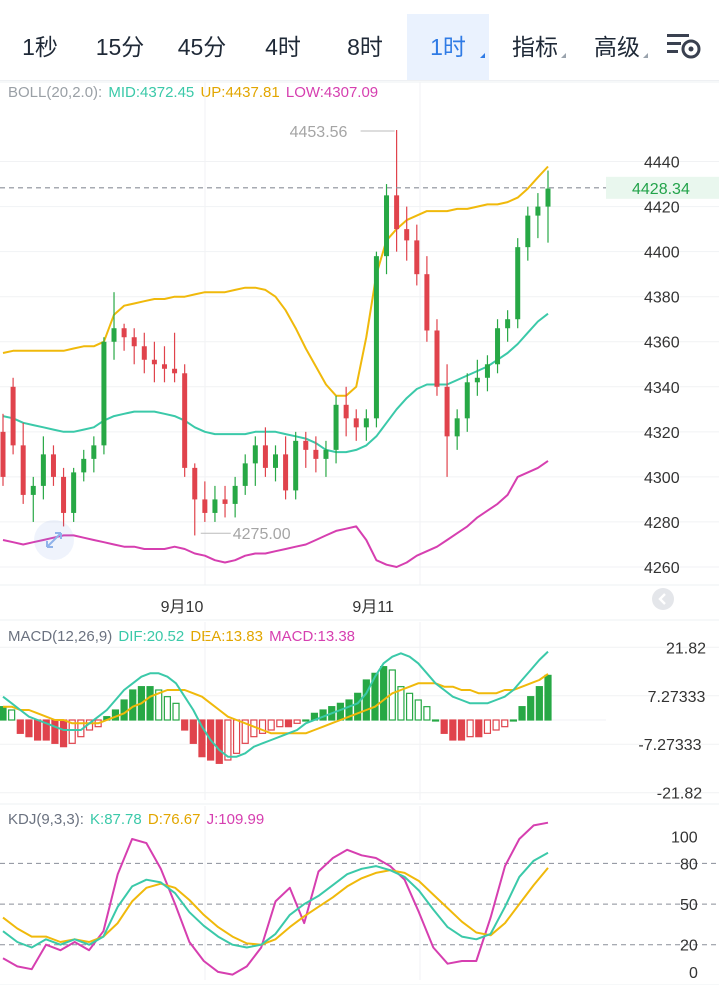 This screenshot has height=985, width=719. Describe the element at coordinates (693, 973) in the screenshot. I see `kdj-tick-label: 0` at that location.